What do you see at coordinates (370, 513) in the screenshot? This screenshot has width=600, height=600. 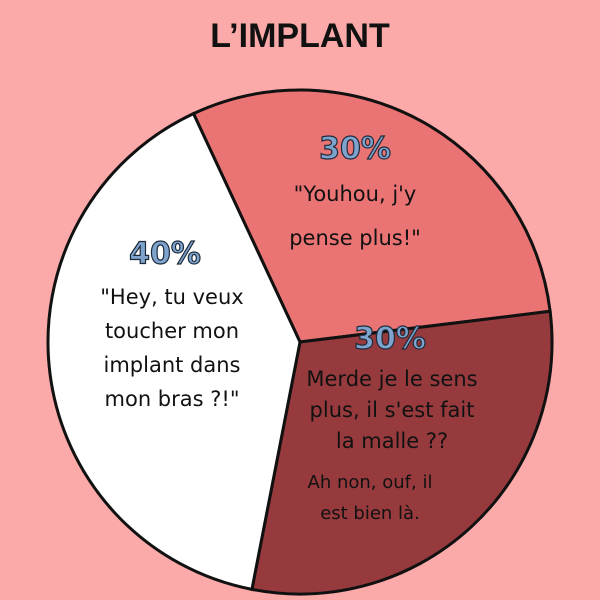 I see `slice-label: est bien là.` at bounding box center [370, 513].